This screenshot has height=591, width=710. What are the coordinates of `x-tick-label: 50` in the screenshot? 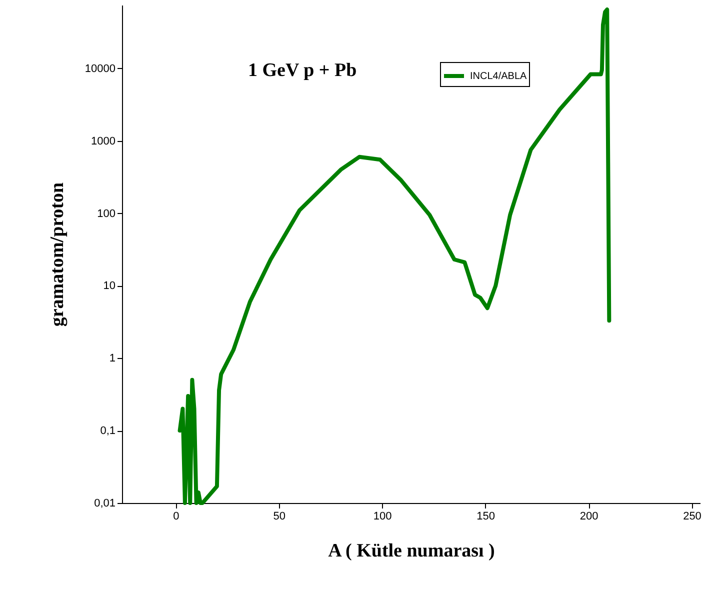 It's located at (279, 516).